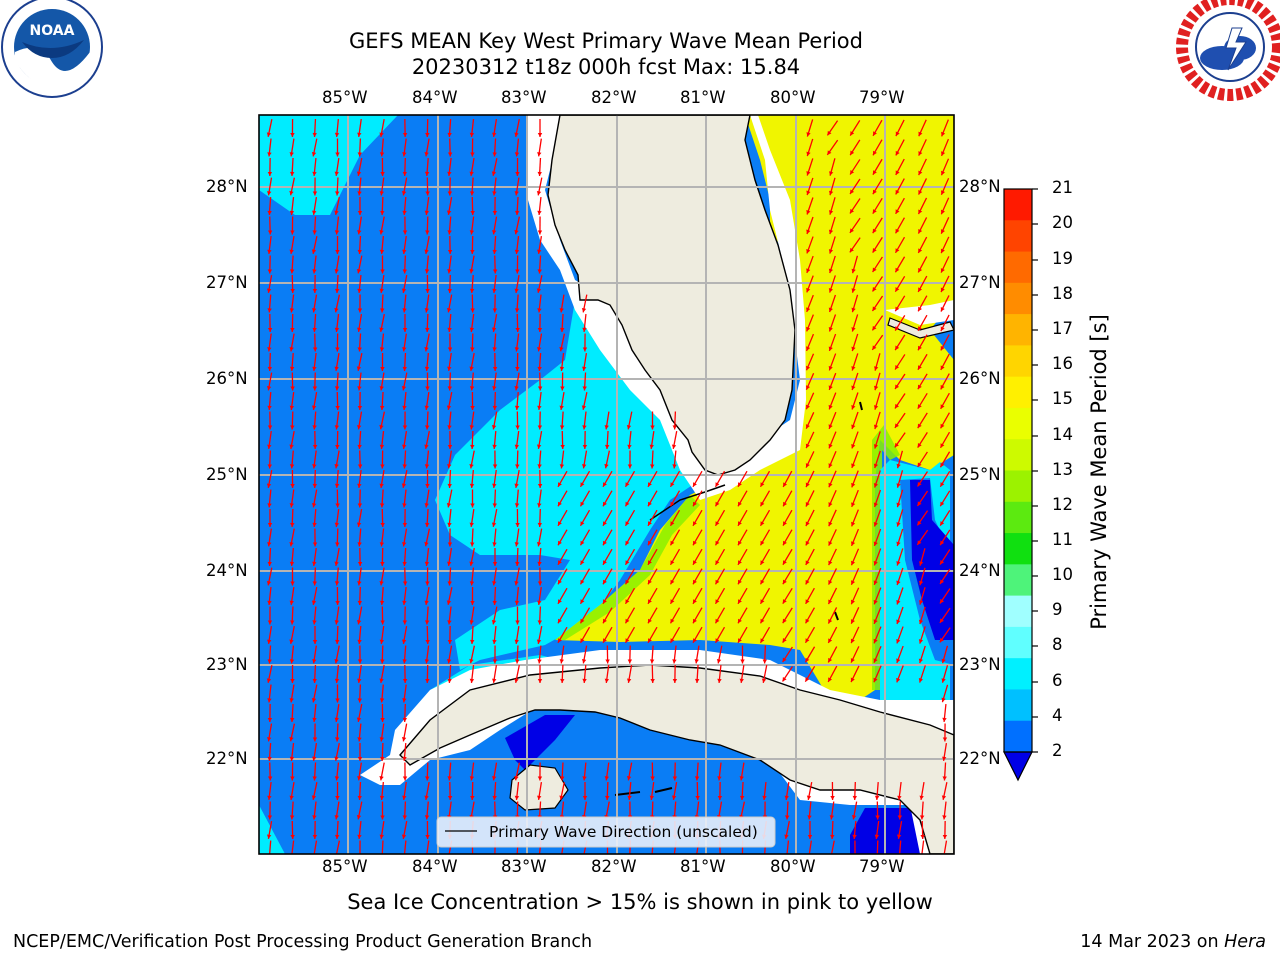  Describe the element at coordinates (887, 831) in the screenshot. I see `darkblue-region-se` at that location.